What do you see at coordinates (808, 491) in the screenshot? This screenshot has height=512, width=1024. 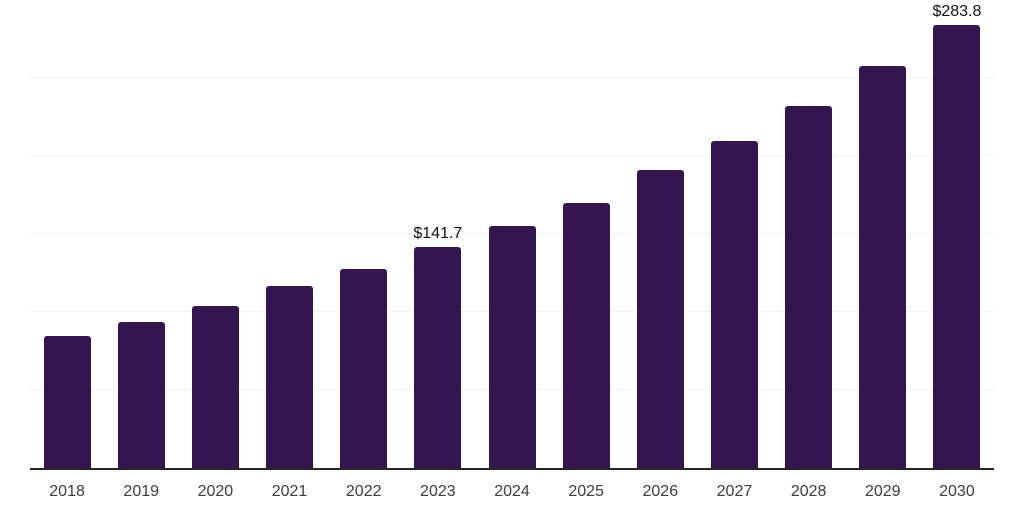 I see `x-tick-label-2028: 2028` at bounding box center [808, 491].